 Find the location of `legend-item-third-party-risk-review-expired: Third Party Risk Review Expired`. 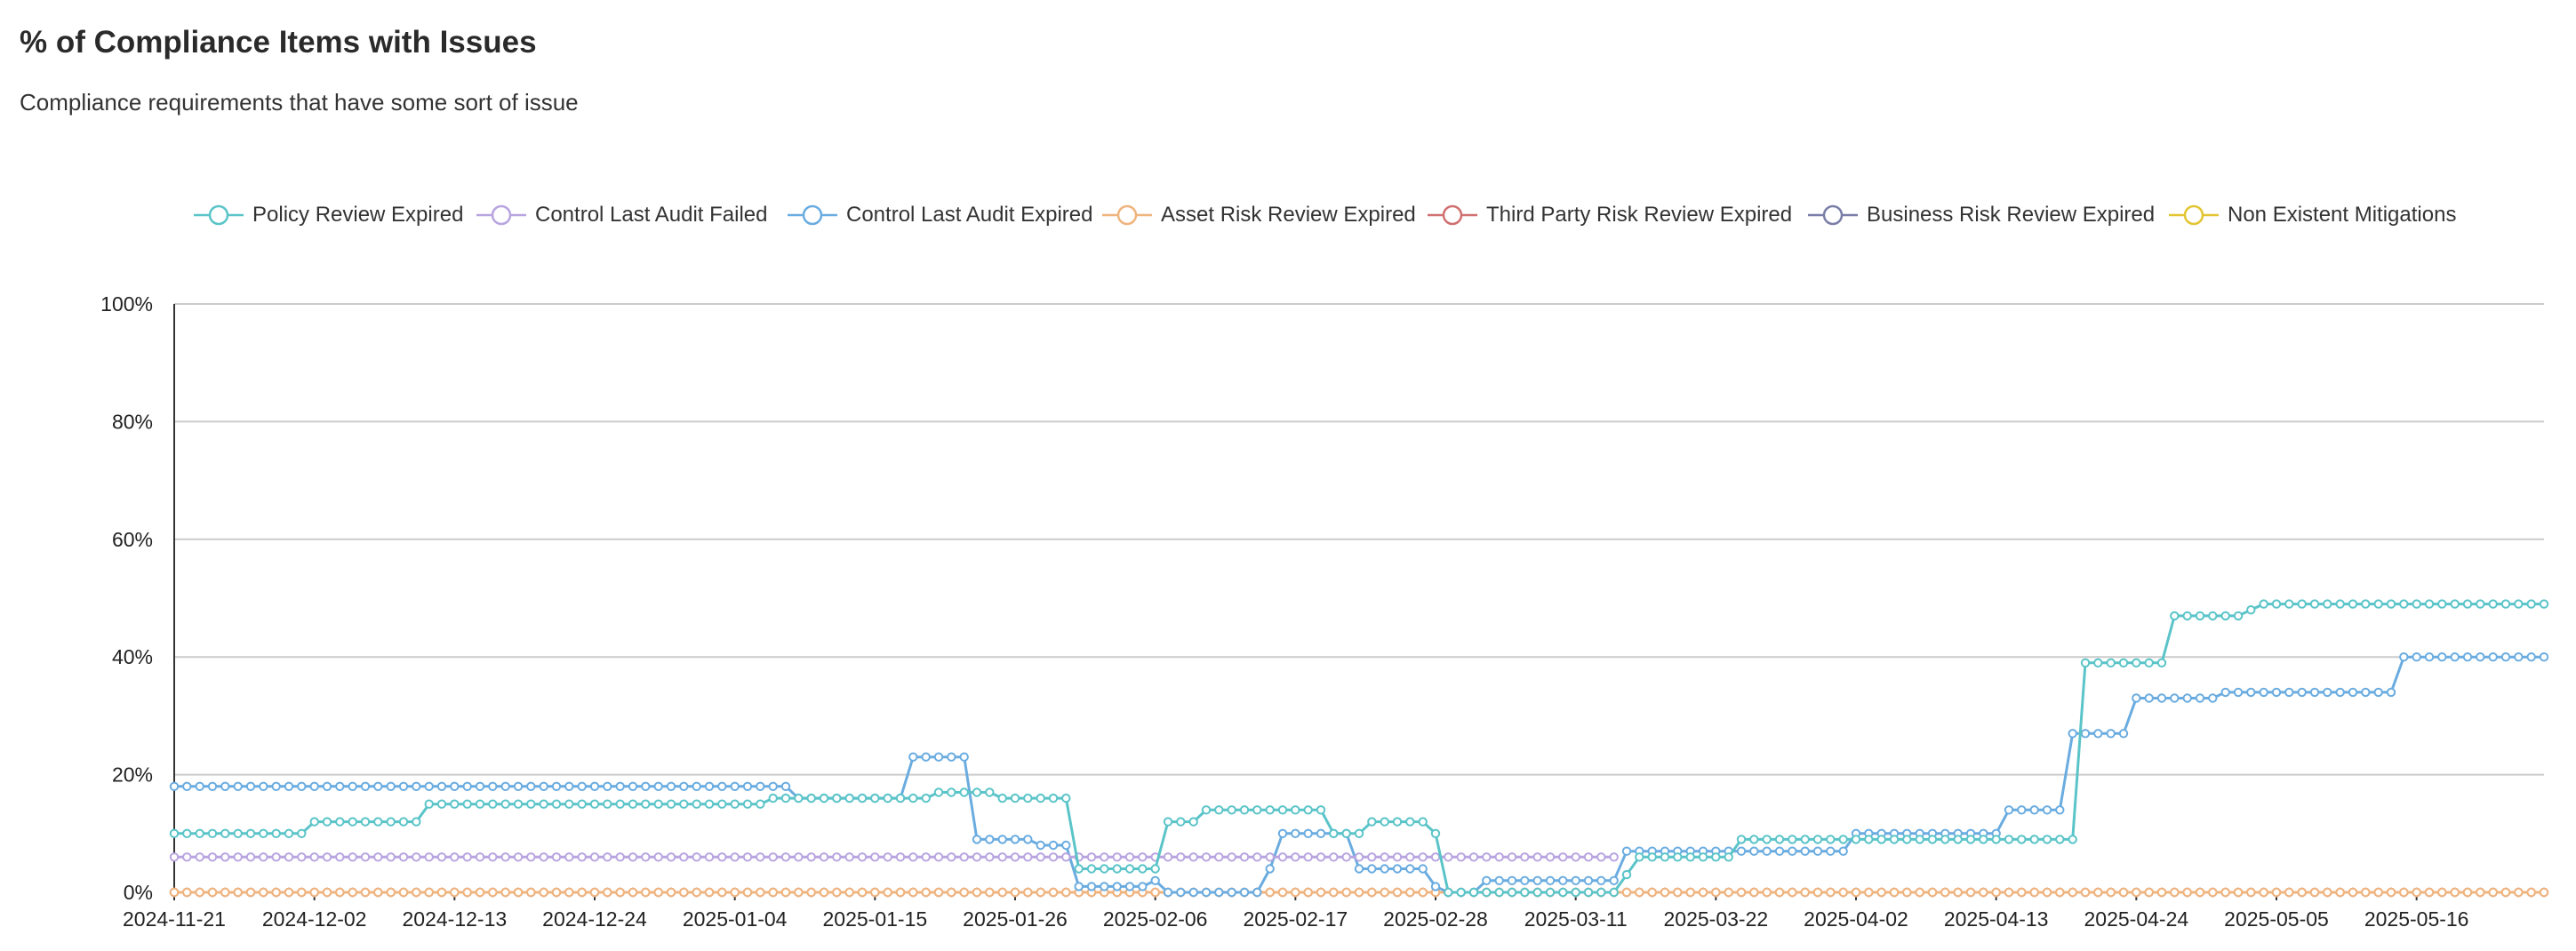

legend-item-third-party-risk-review-expired: Third Party Risk Review Expired is located at coordinates (1610, 215).